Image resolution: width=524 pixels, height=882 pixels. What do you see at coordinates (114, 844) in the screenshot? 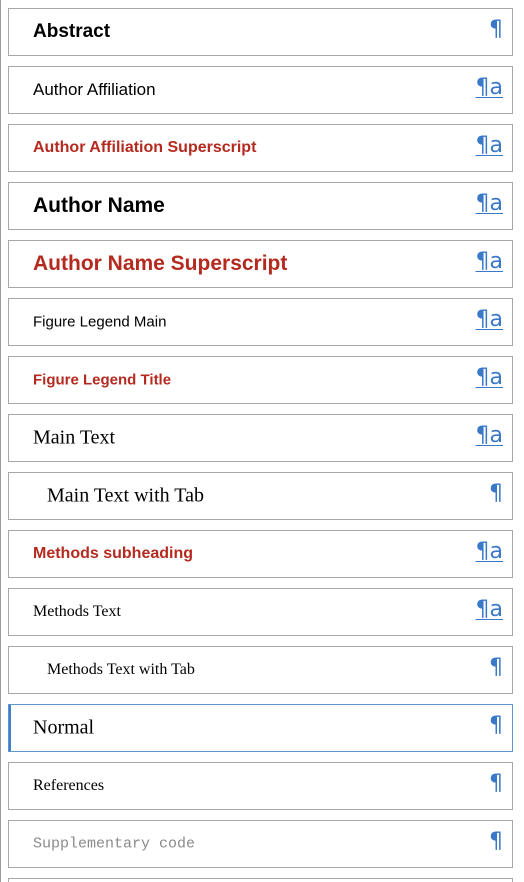
I see `style-item-label: Supplementary code` at bounding box center [114, 844].